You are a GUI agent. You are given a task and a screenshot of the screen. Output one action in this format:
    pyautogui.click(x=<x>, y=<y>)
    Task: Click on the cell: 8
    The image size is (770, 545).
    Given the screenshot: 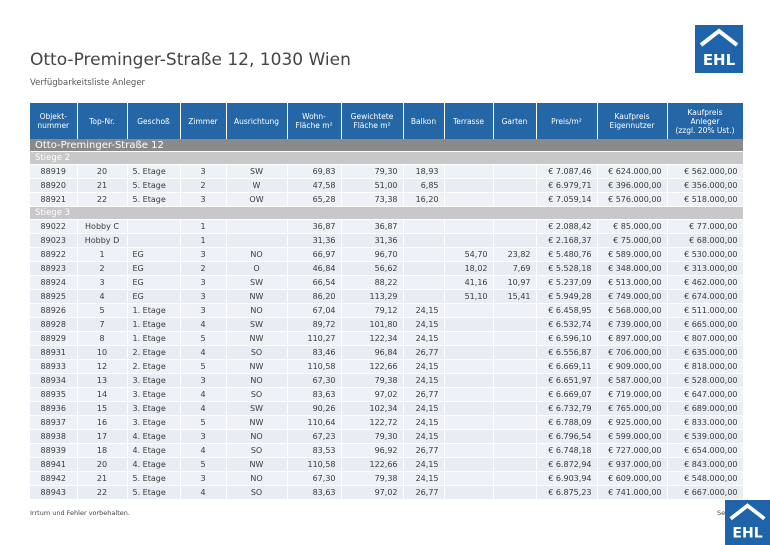 What is the action you would take?
    pyautogui.click(x=102, y=338)
    